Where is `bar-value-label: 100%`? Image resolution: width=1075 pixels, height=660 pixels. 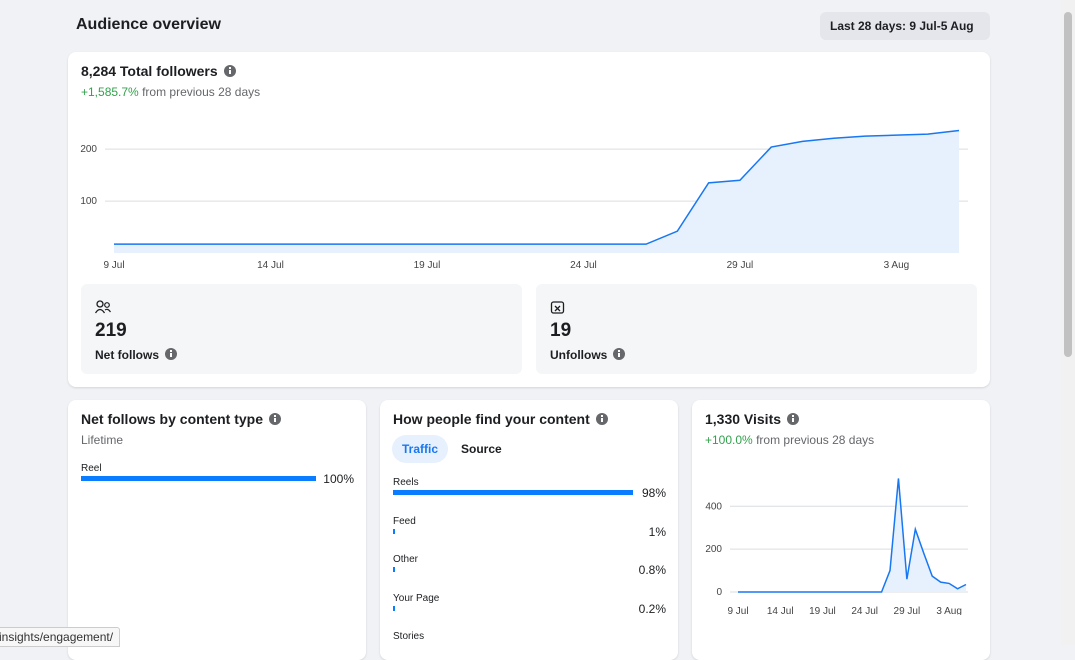 bar-value-label: 100% is located at coordinates (338, 479).